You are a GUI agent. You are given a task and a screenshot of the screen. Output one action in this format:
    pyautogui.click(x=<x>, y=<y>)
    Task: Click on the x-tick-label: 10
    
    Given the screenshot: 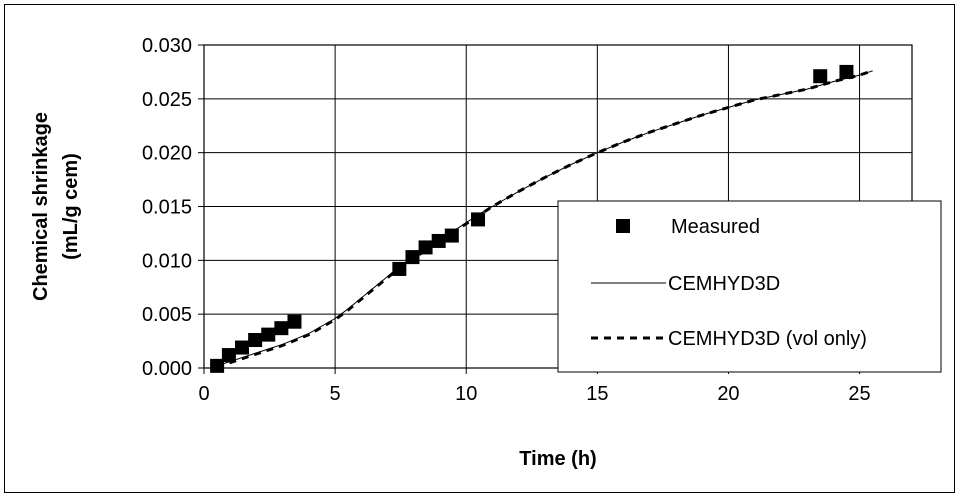 What is the action you would take?
    pyautogui.click(x=466, y=394)
    